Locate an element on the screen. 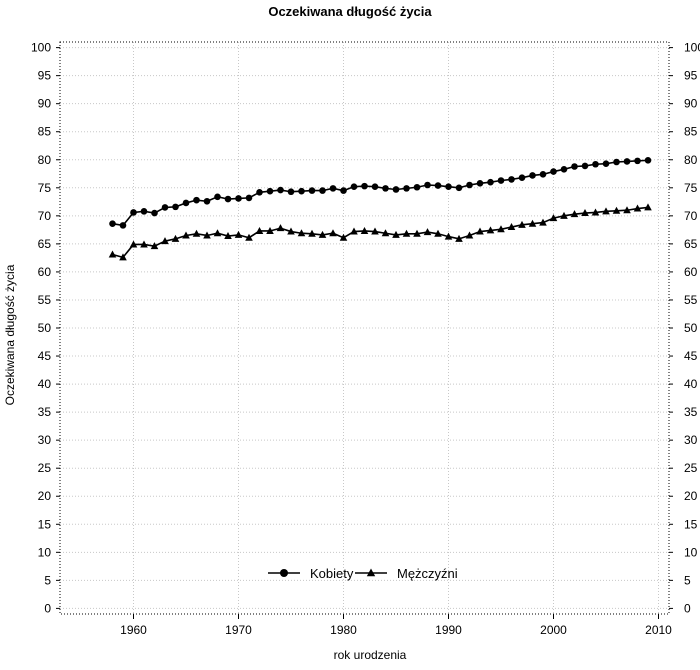  series-mezczyzni is located at coordinates (380, 232).